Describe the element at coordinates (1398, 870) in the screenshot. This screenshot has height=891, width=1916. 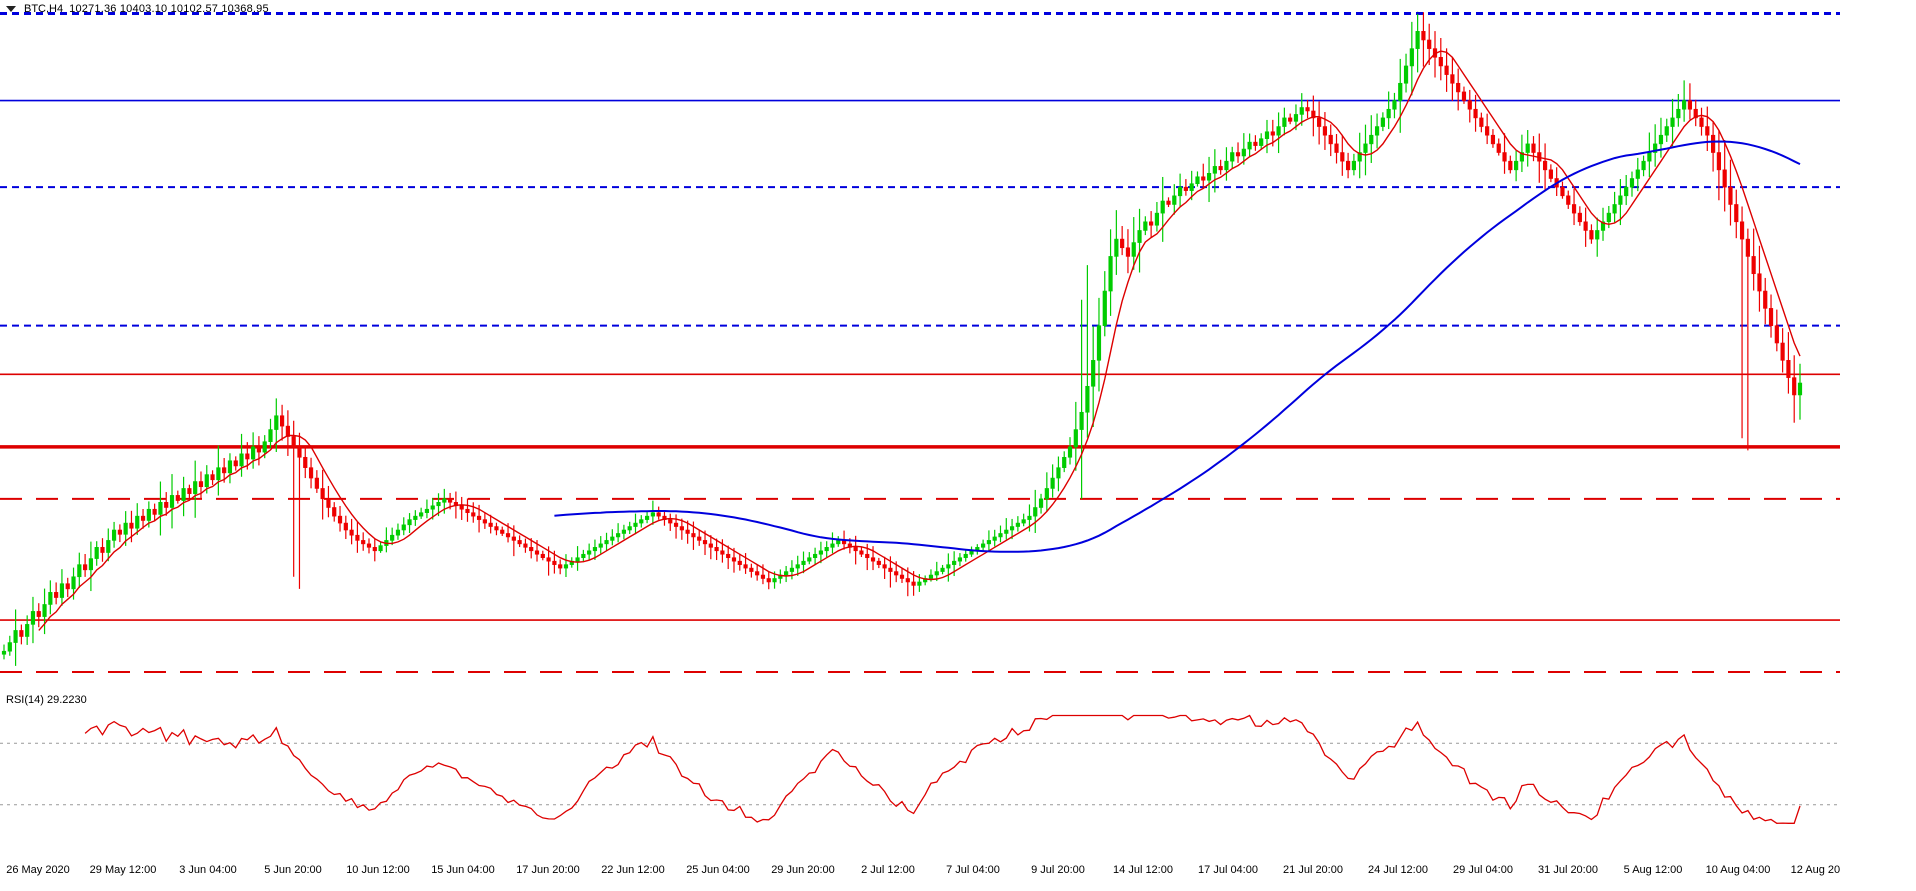
I see `time-axis-label: 24 Jul 12:00` at that location.